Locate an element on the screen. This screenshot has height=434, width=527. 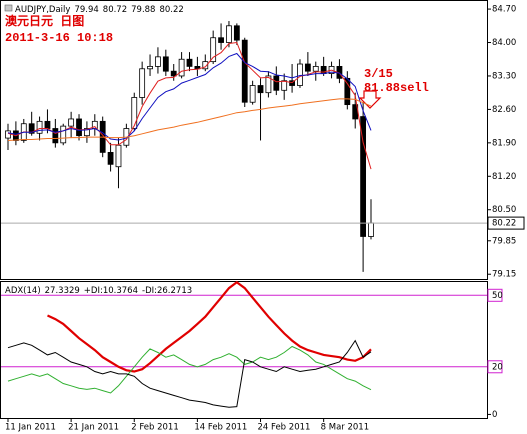
y-tick-label: 82.60 is located at coordinates (504, 110).